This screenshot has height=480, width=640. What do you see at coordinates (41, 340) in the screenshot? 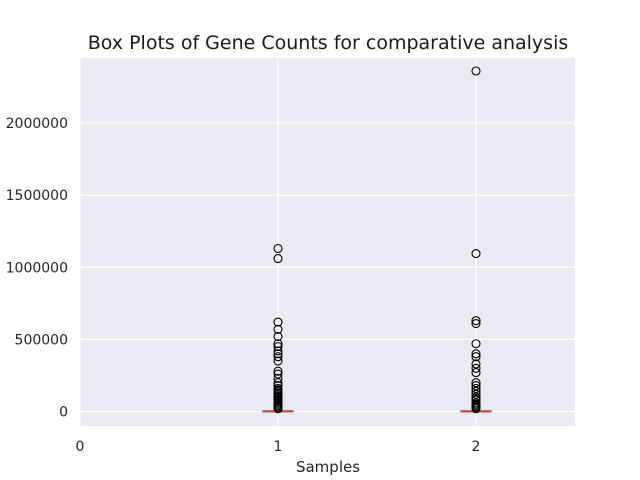
I see `y-tick-label: 500000` at bounding box center [41, 340].